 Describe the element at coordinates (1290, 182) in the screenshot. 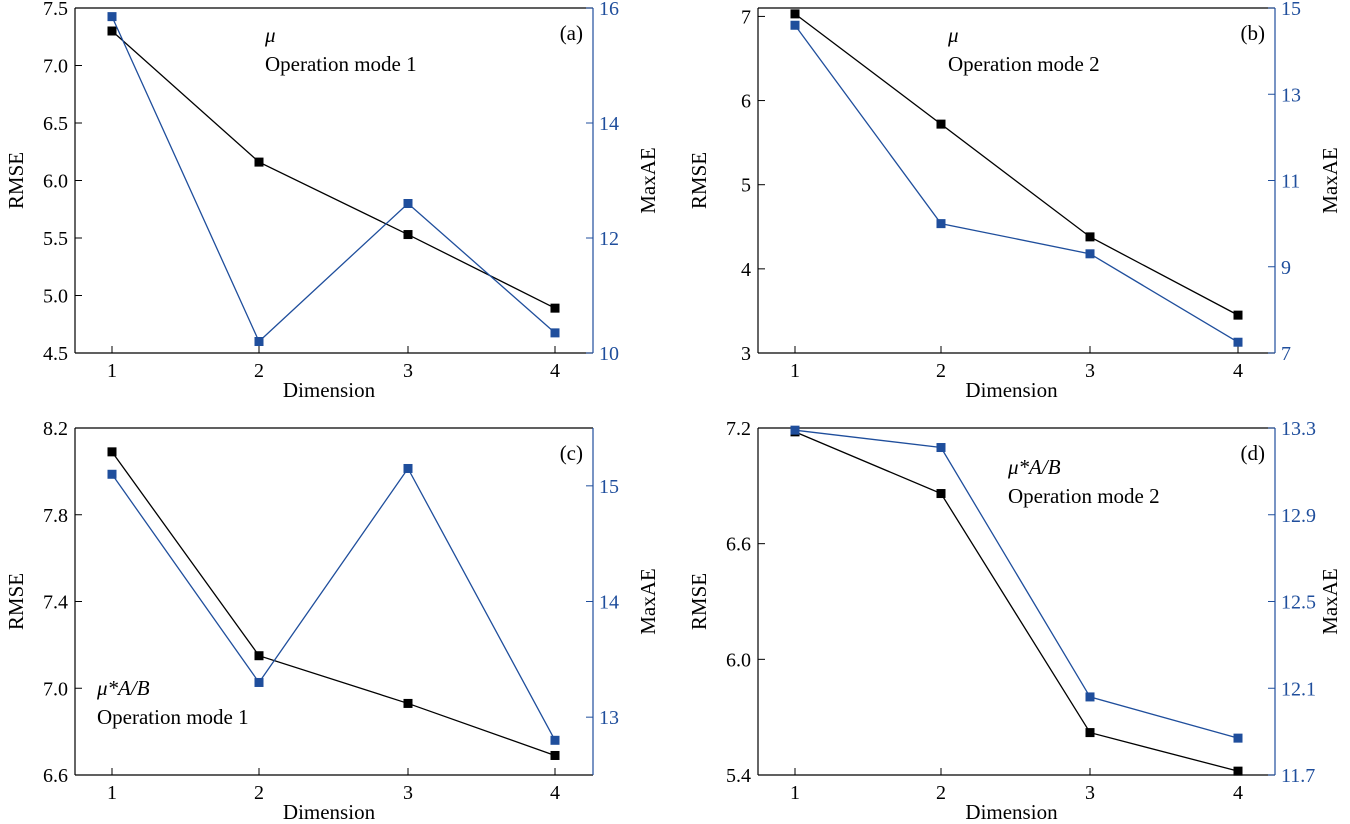

I see `right-y-tick-label: 11` at that location.